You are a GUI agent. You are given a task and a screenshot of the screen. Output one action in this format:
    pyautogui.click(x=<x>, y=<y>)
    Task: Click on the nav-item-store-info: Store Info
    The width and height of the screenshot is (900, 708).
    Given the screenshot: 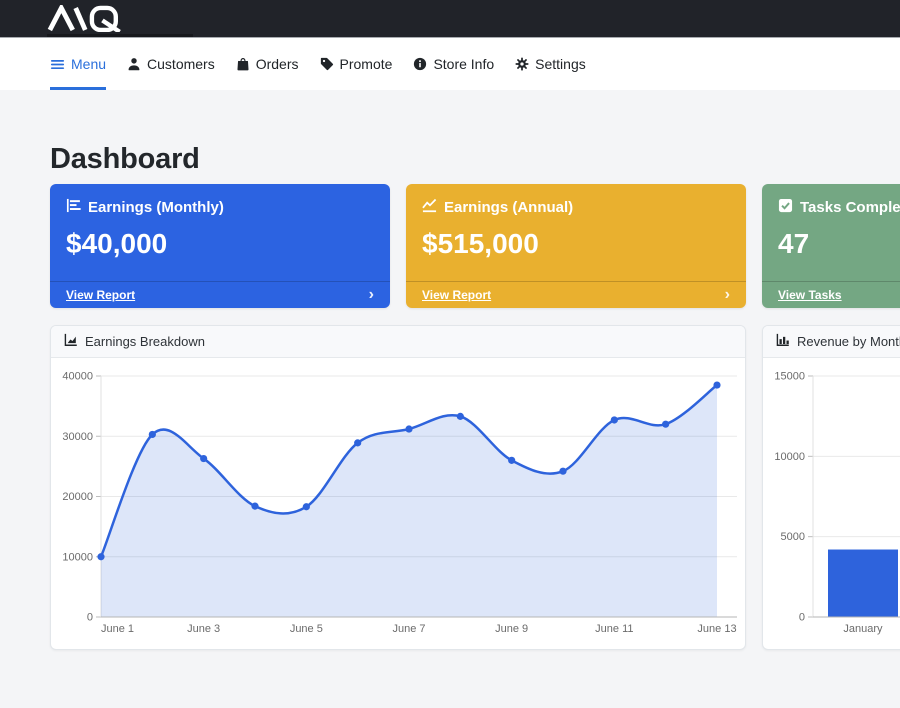 What is the action you would take?
    pyautogui.click(x=453, y=64)
    